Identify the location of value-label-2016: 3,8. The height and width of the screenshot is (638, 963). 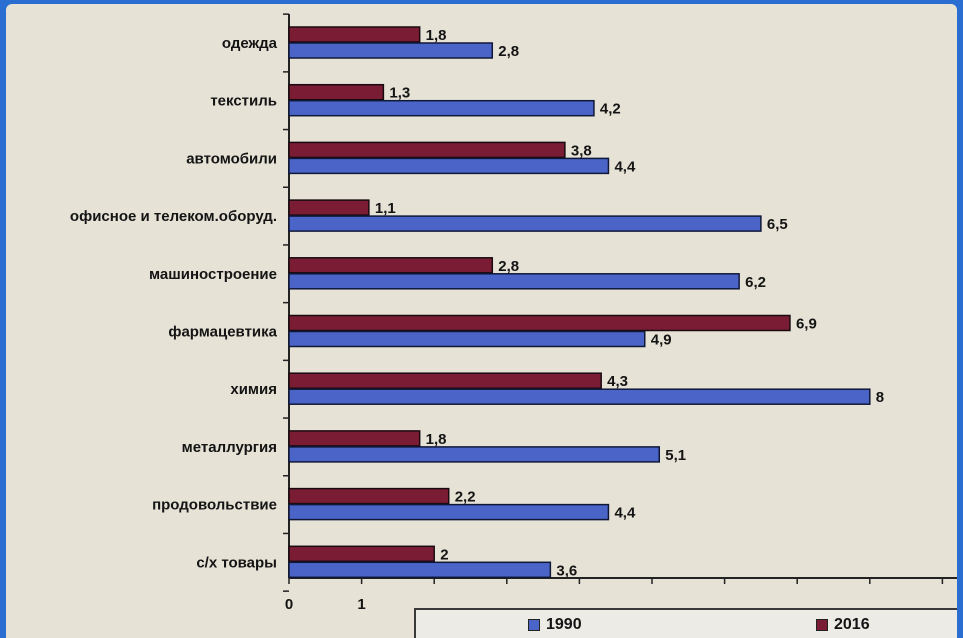
(581, 150).